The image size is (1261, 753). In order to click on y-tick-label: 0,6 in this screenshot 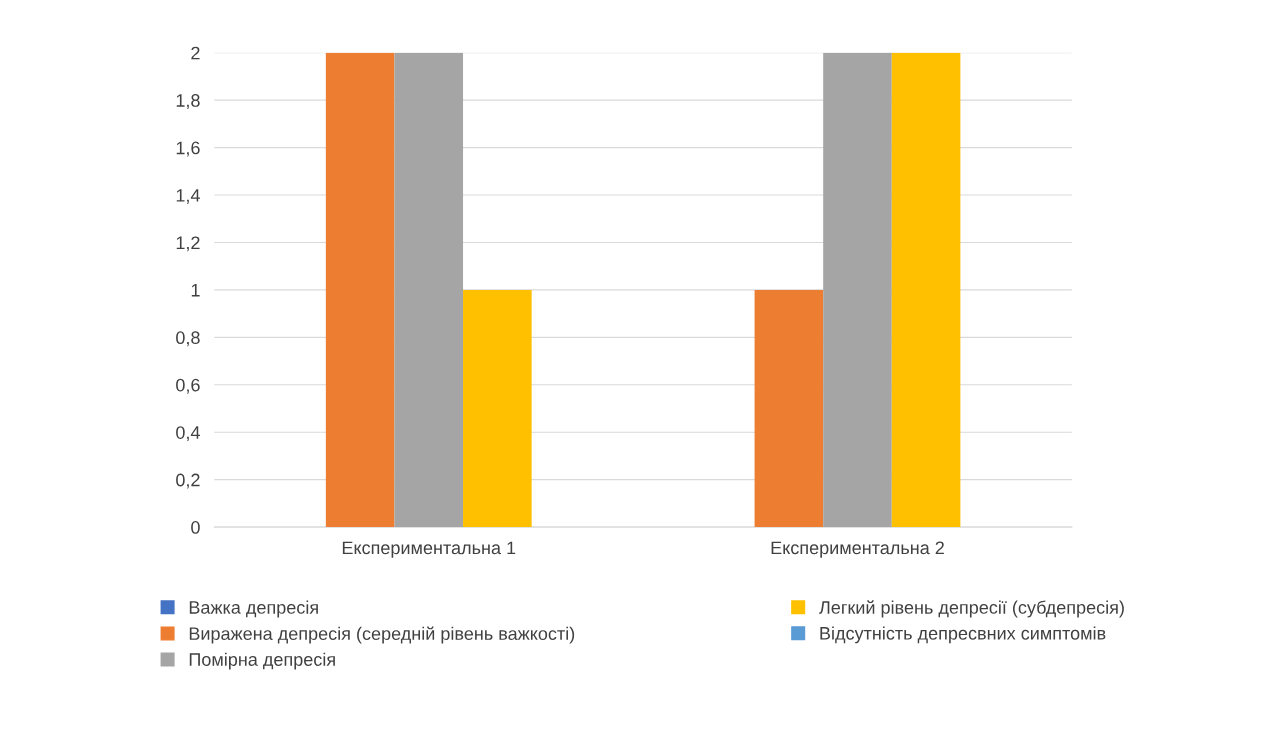, I will do `click(188, 386)`.